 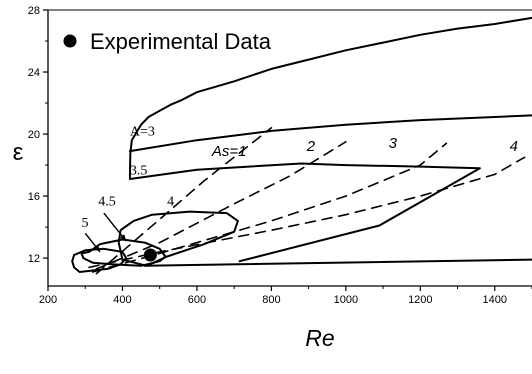 What do you see at coordinates (420, 300) in the screenshot?
I see `x-tick-label: 1200` at bounding box center [420, 300].